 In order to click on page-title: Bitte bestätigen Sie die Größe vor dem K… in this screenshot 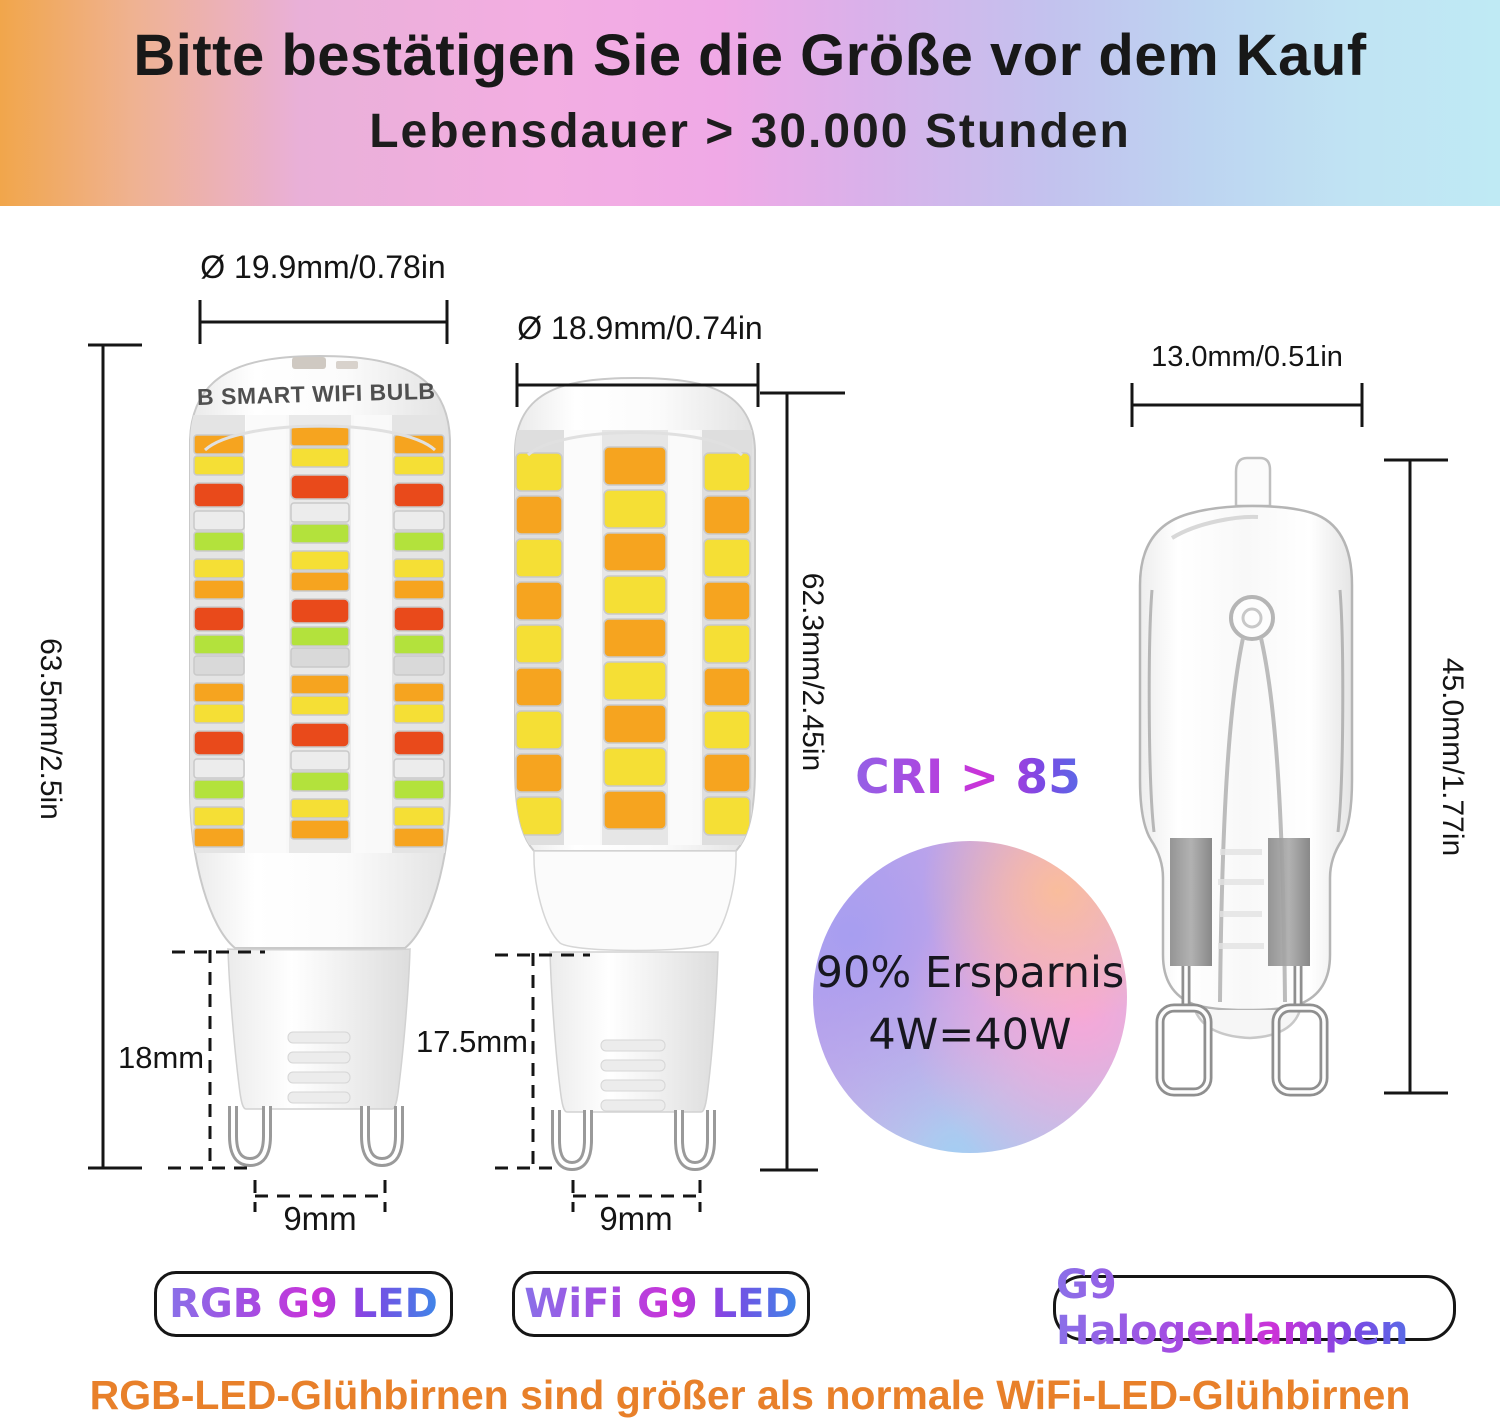, I will do `click(750, 55)`.